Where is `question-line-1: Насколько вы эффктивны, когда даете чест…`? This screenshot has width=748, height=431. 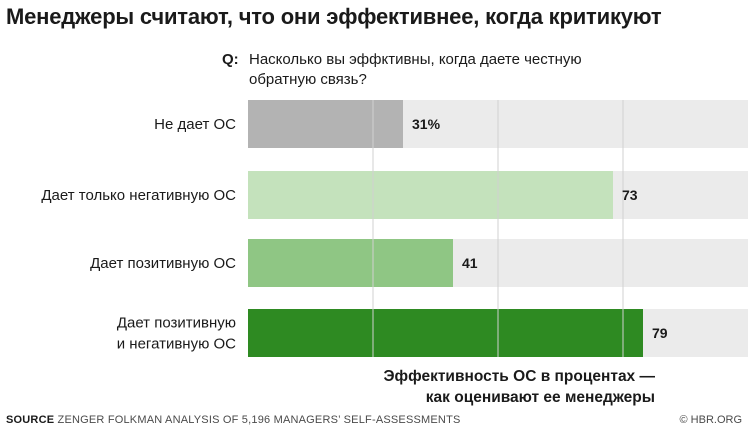 question-line-1: Насколько вы эффктивны, когда даете чест… is located at coordinates (415, 59).